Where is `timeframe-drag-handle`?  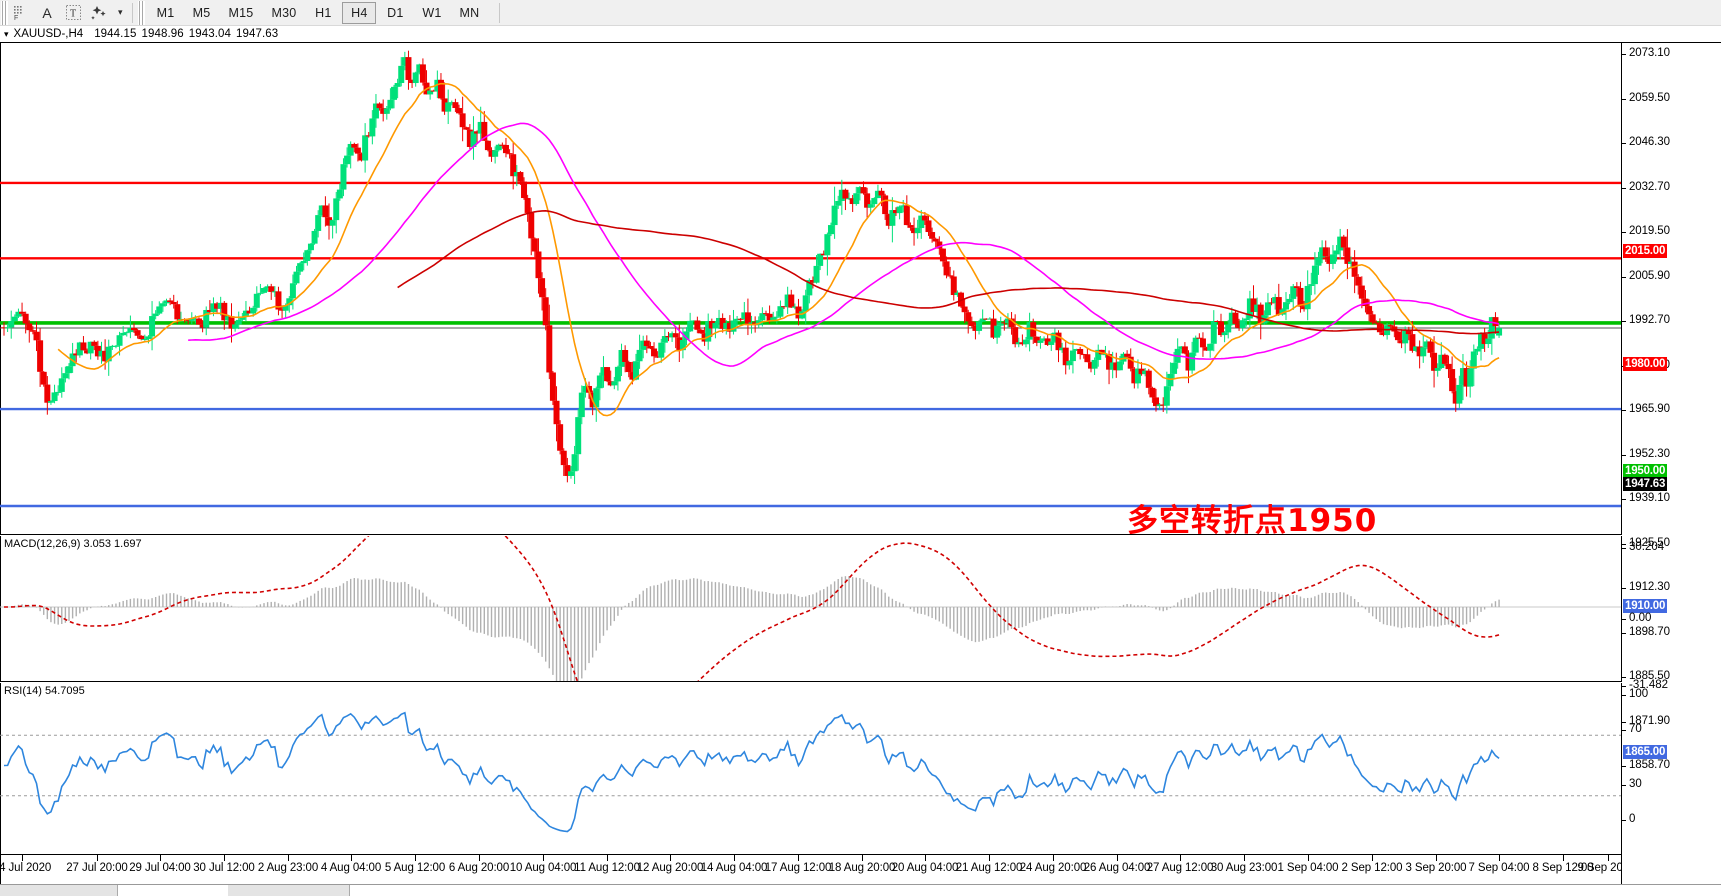
timeframe-drag-handle is located at coordinates (141, 12).